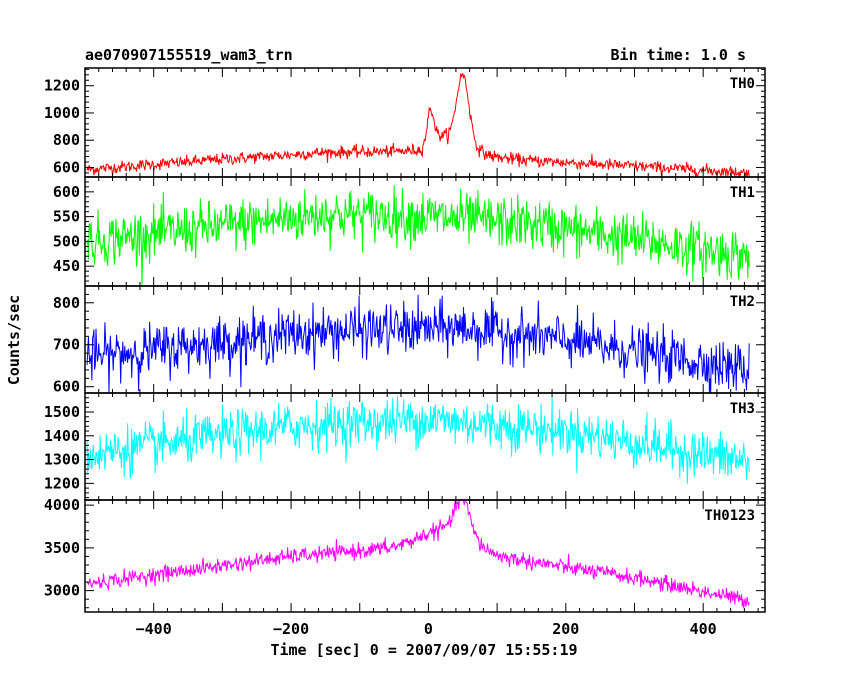 Image resolution: width=850 pixels, height=680 pixels. I want to click on y-tick-label: 1300, so click(62, 460).